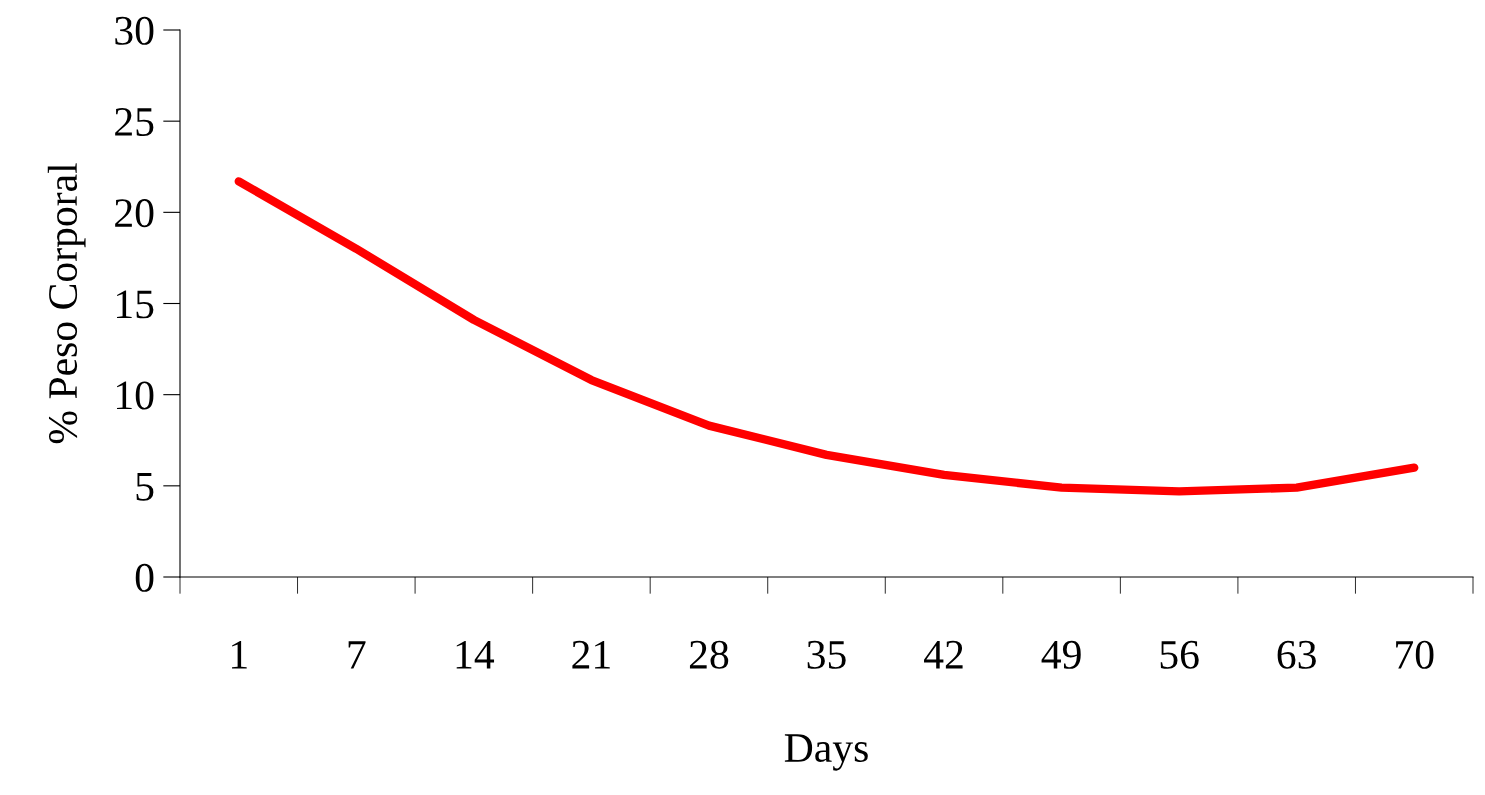  What do you see at coordinates (145, 487) in the screenshot?
I see `y-tick-label: 5` at bounding box center [145, 487].